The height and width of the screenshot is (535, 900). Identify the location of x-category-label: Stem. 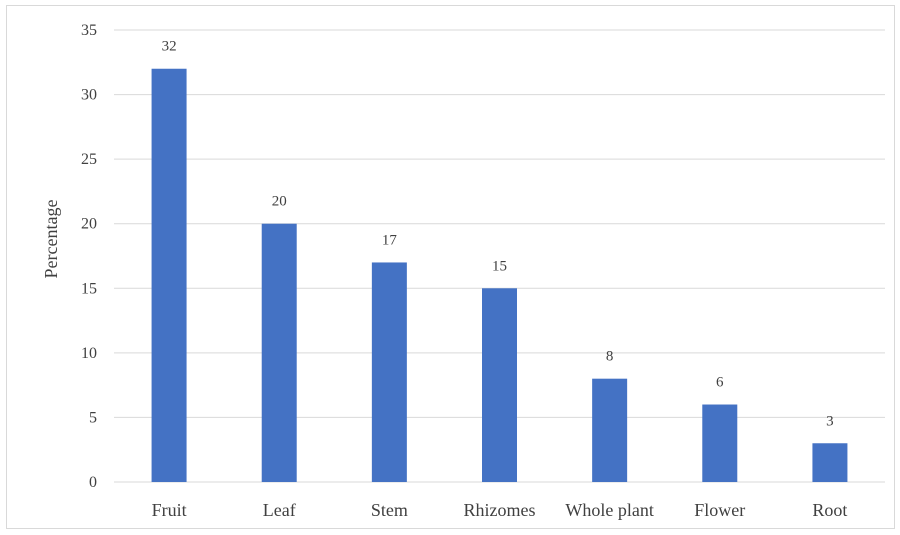
(389, 510).